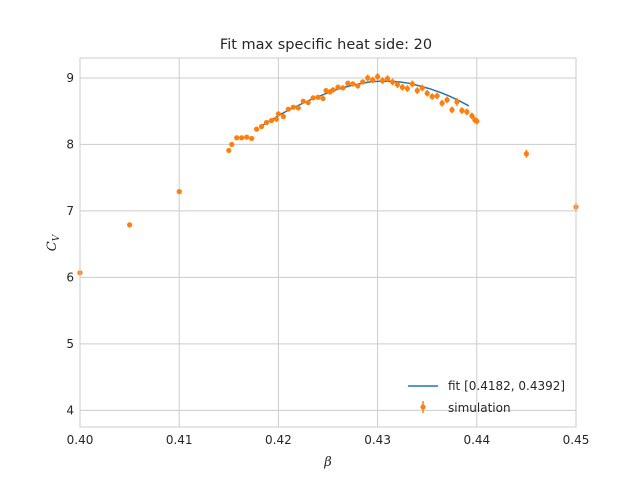 This screenshot has width=640, height=480. What do you see at coordinates (479, 408) in the screenshot?
I see `legend-simulation-label: simulation` at bounding box center [479, 408].